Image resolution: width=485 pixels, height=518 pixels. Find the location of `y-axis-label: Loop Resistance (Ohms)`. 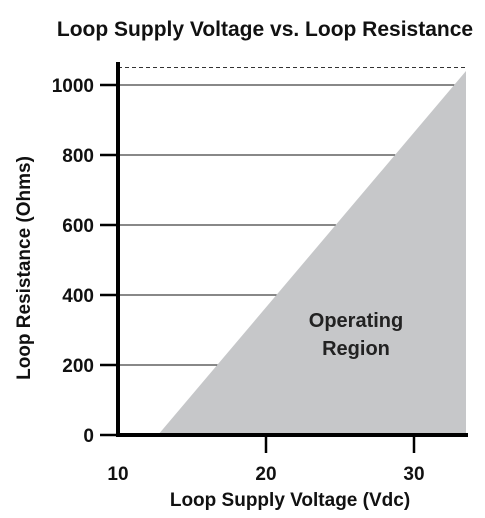

y-axis-label: Loop Resistance (Ohms) is located at coordinates (24, 268).